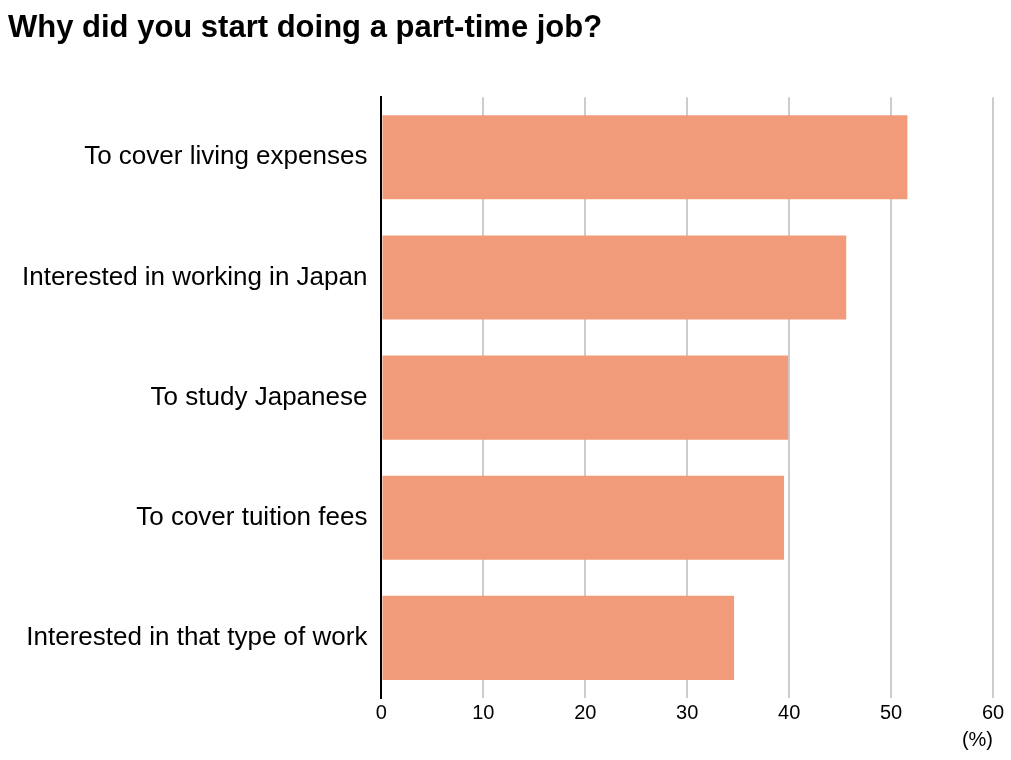 This screenshot has width=1011, height=760. What do you see at coordinates (891, 711) in the screenshot?
I see `x-tick-label: 50` at bounding box center [891, 711].